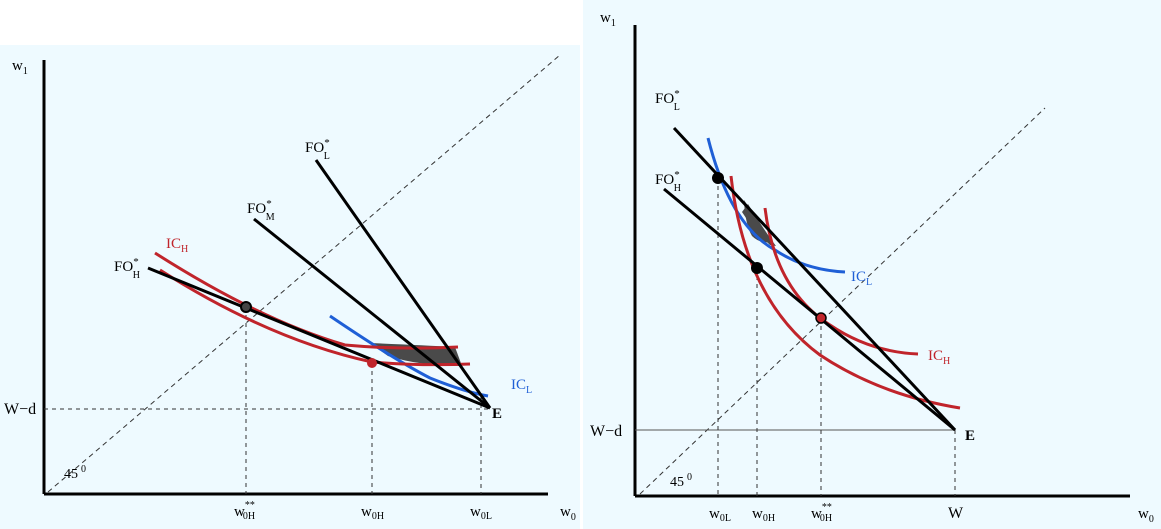 The image size is (1161, 529). Describe the element at coordinates (970, 436) in the screenshot. I see `right-e-label: E` at that location.